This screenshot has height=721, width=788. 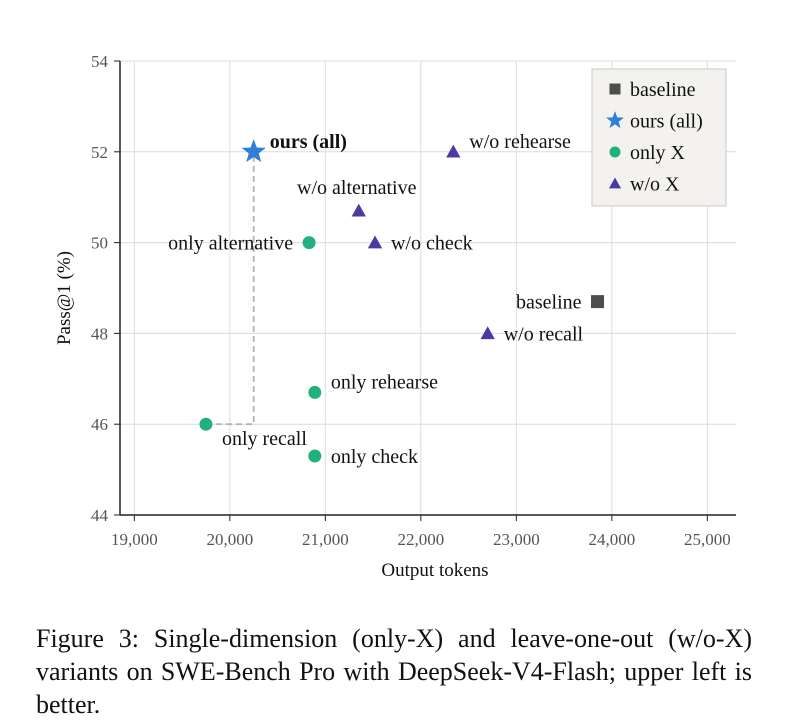 I want to click on point-label: only check, so click(x=374, y=457).